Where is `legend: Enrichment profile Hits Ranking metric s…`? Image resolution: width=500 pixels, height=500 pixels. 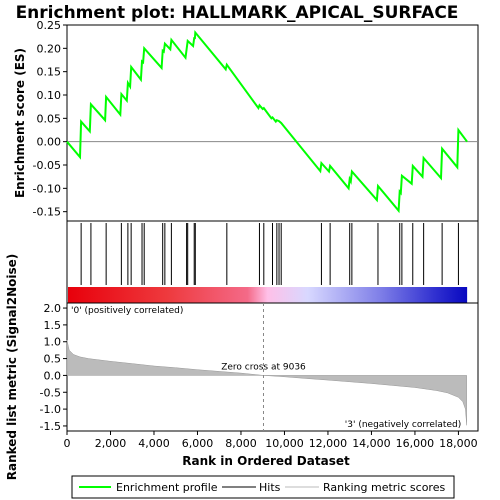 legend: Enrichment profile Hits Ranking metric s… is located at coordinates (263, 487).